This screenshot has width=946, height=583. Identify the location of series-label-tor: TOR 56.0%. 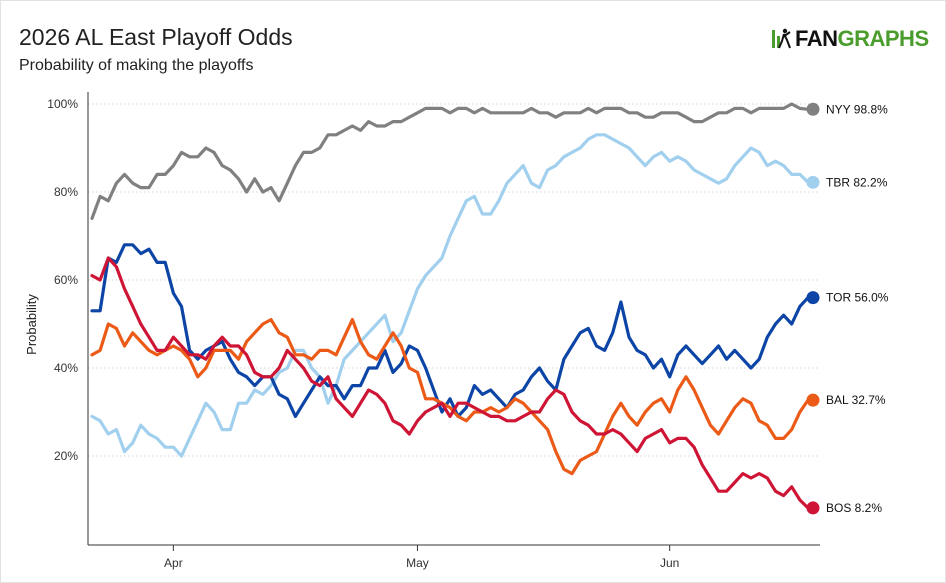
(857, 298).